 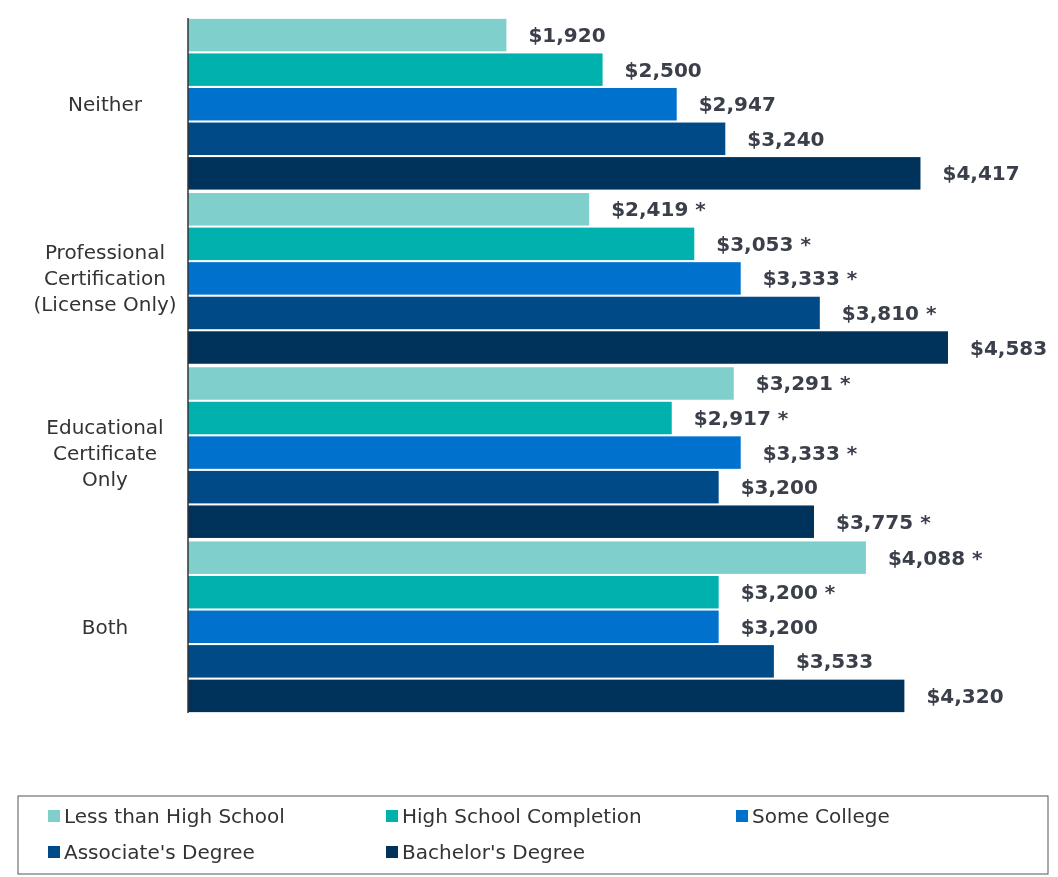 What do you see at coordinates (659, 209) in the screenshot?
I see `data-label: $2,419 *` at bounding box center [659, 209].